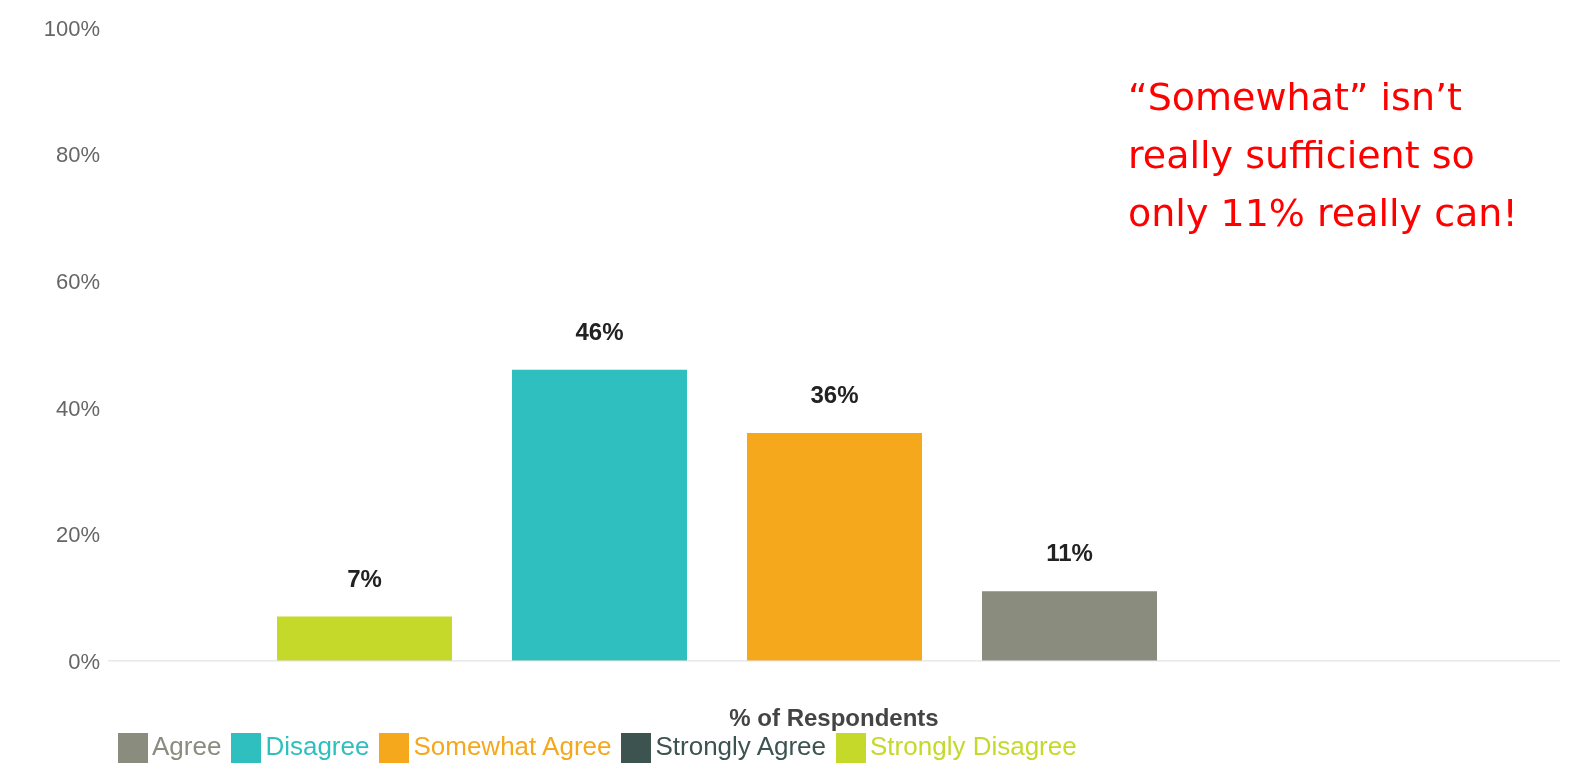 This screenshot has width=1588, height=781. What do you see at coordinates (834, 717) in the screenshot?
I see `x-axis-title: % of Respondents` at bounding box center [834, 717].